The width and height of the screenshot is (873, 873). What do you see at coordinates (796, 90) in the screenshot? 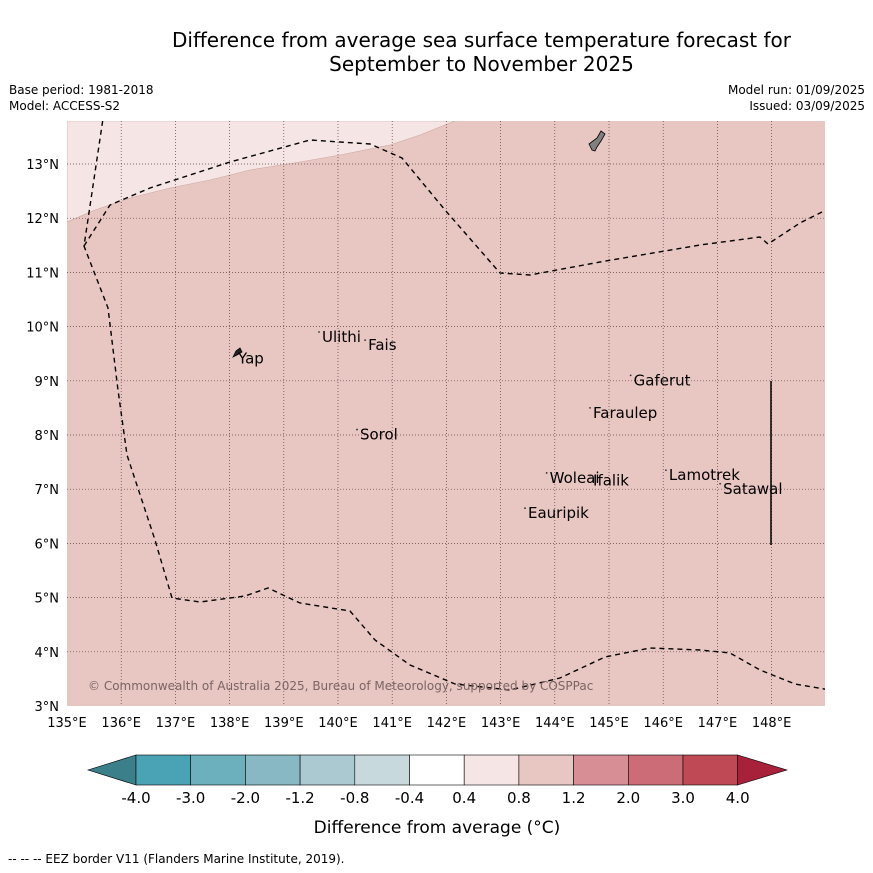
I see `model-run: Model run: 01/09/2025` at bounding box center [796, 90].